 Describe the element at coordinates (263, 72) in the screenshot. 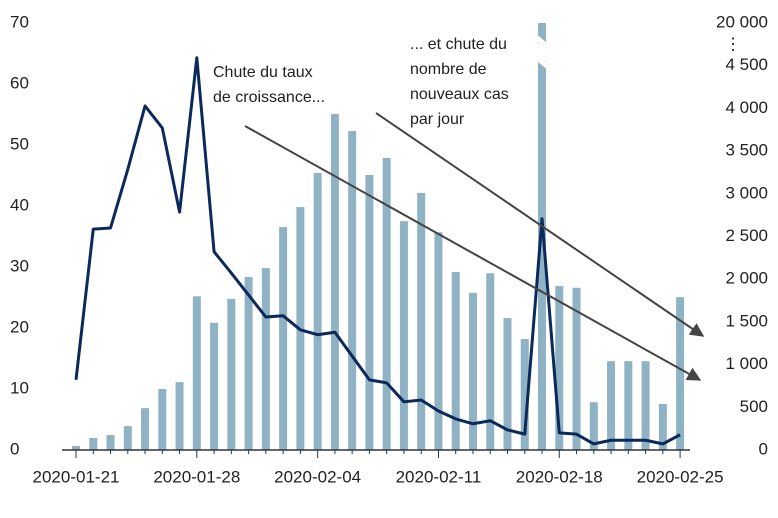

I see `annotation: Chute du taux` at that location.